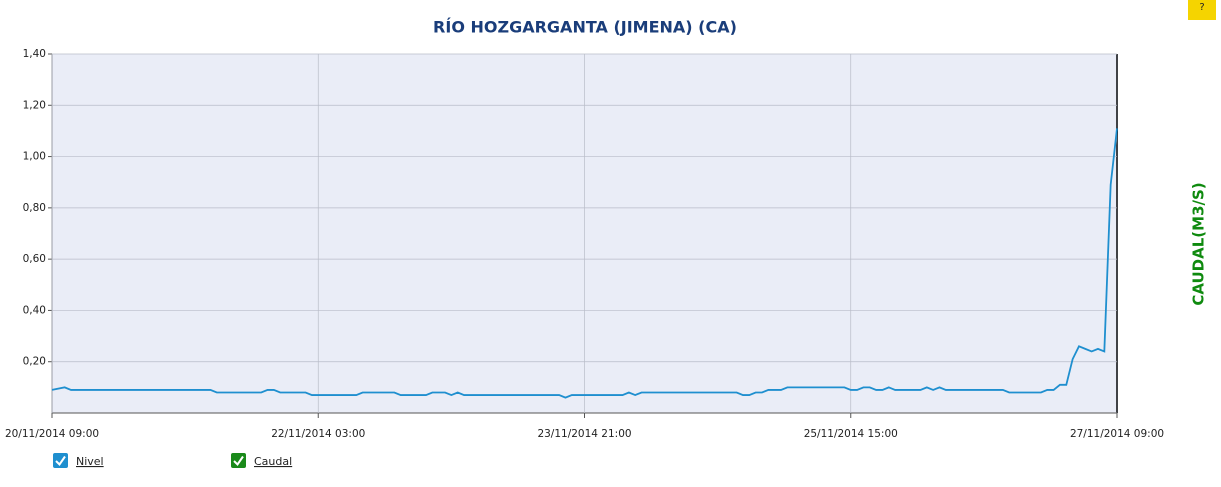  What do you see at coordinates (34, 362) in the screenshot?
I see `y-tick-label: 0,20` at bounding box center [34, 362].